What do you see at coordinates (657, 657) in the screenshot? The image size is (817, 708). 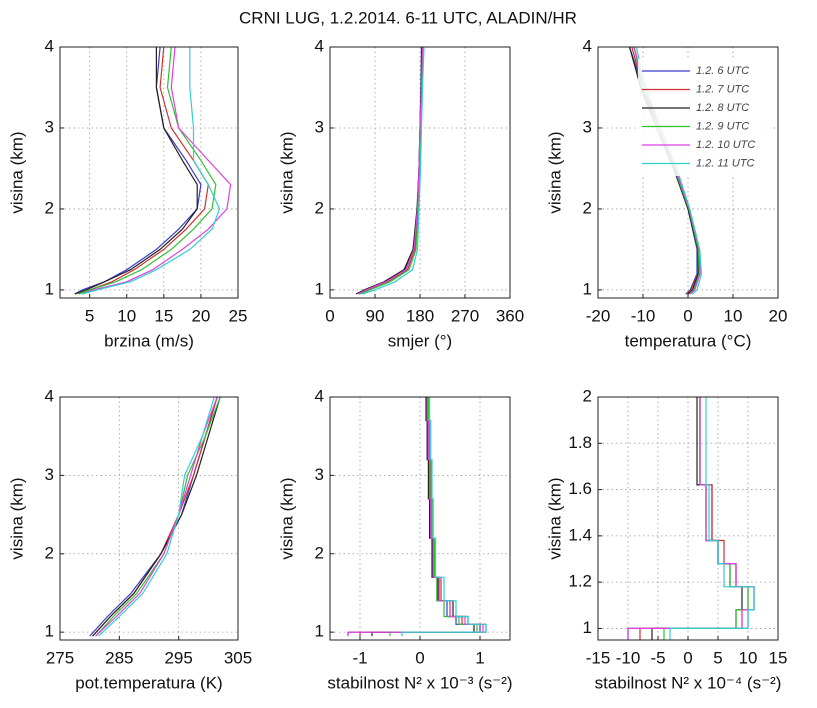 I see `x-tick-label: -5` at bounding box center [657, 657].